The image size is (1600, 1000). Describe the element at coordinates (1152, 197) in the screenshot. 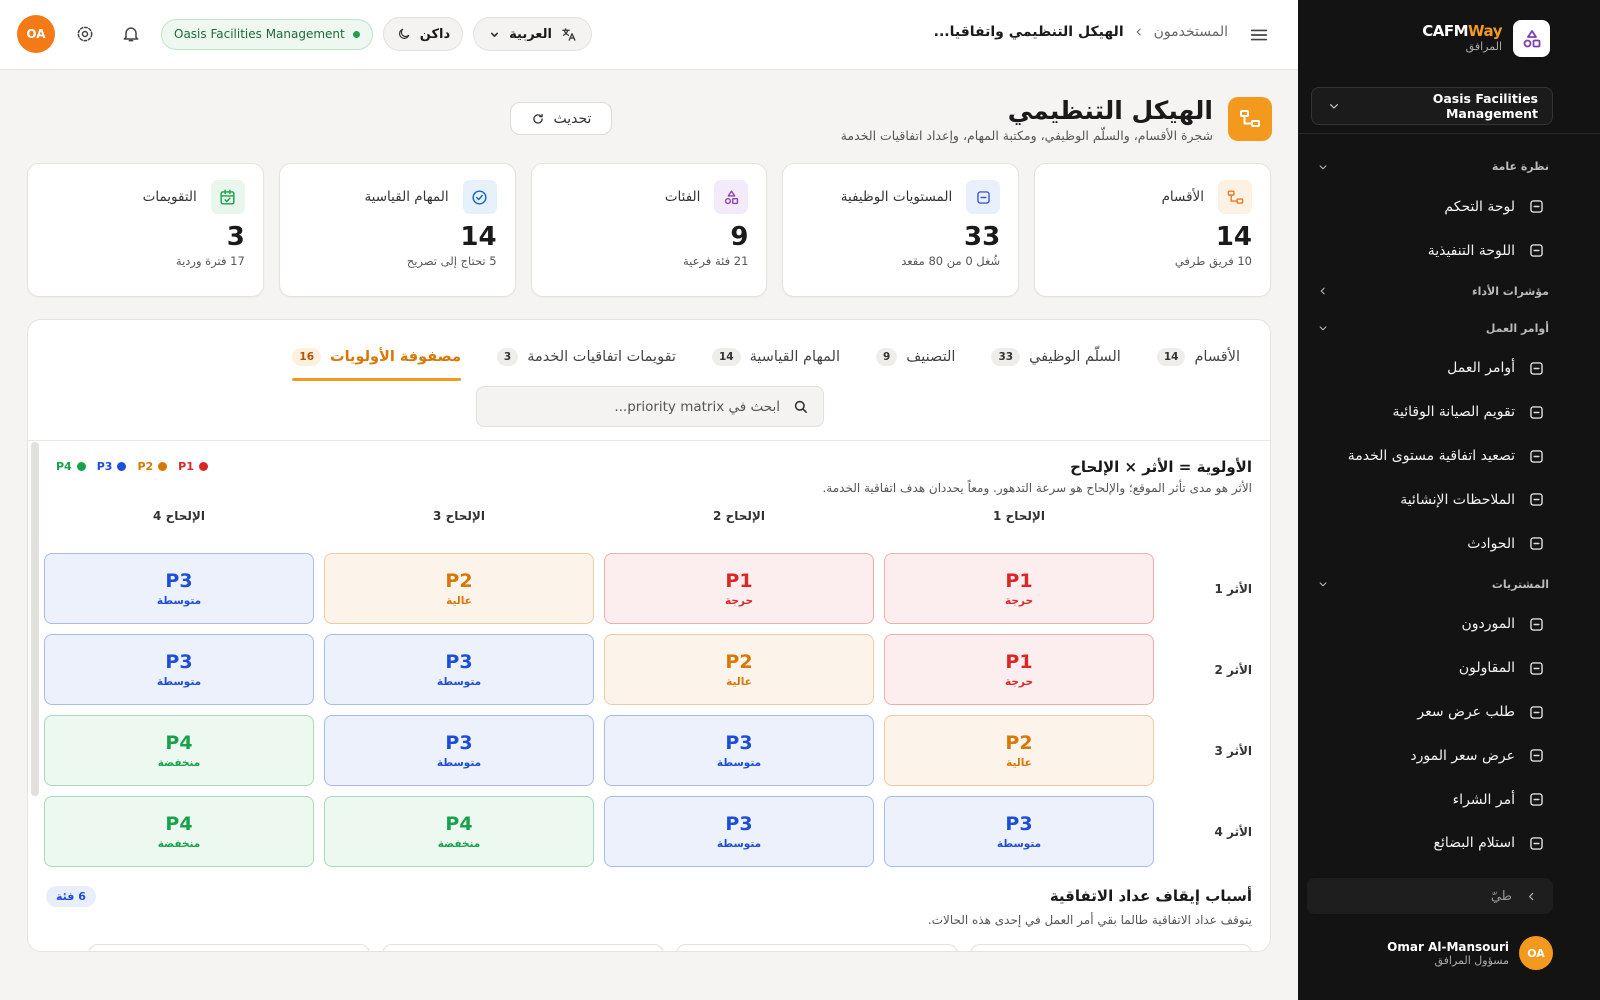

I see `stat-head: الأقسام` at that location.